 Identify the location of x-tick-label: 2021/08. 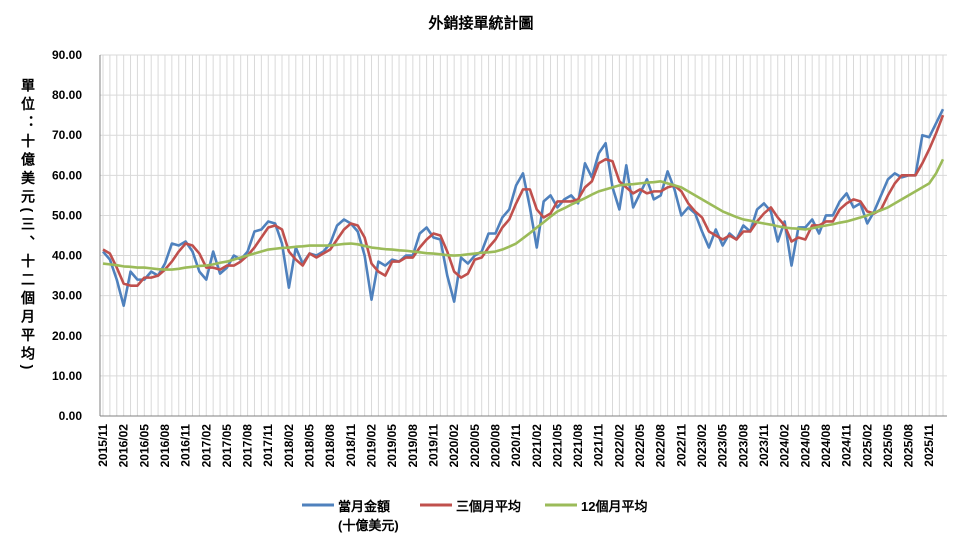
(578, 446).